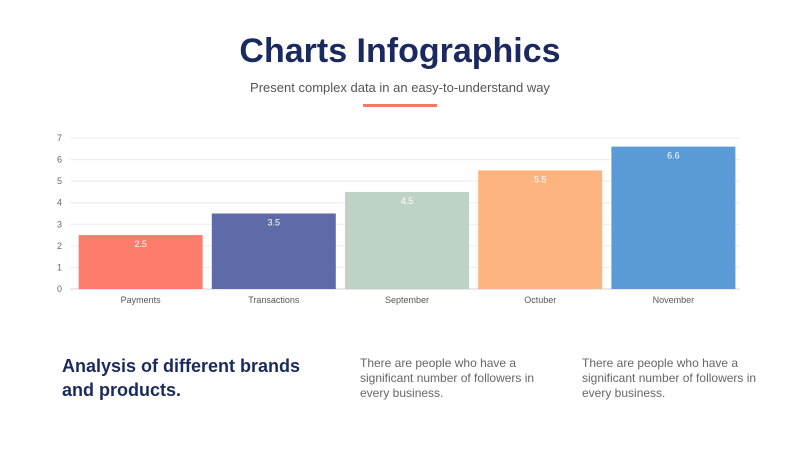 This screenshot has width=800, height=450. I want to click on y-tick-label: 1, so click(59, 267).